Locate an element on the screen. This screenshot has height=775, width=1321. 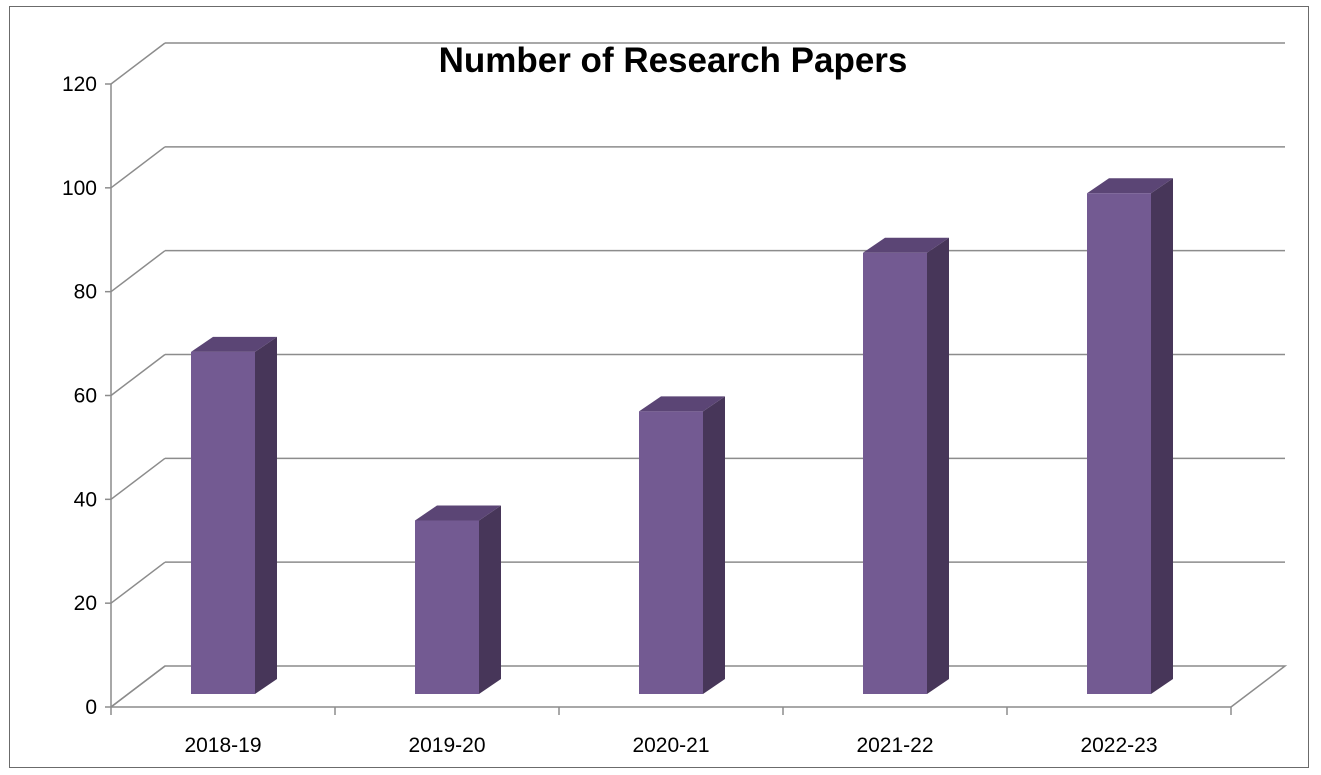
x-tick-label: 2018-19 is located at coordinates (222, 745).